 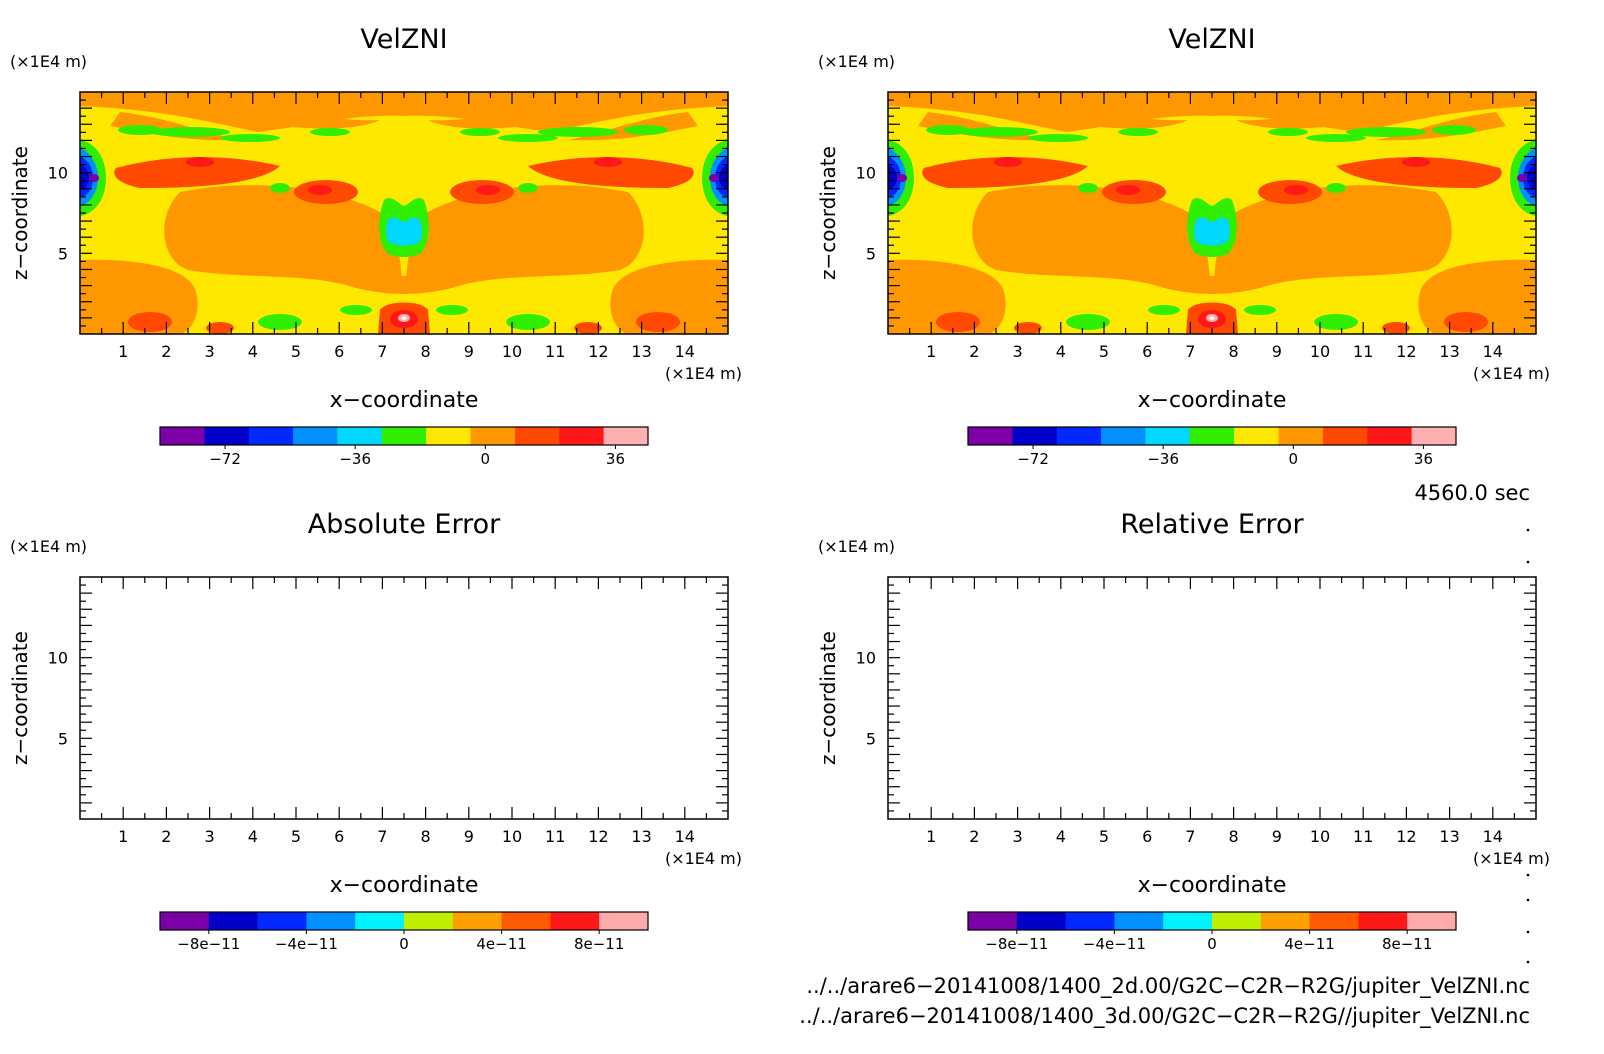 What do you see at coordinates (1016, 944) in the screenshot?
I see `colorbar-tick-label: −8e−11` at bounding box center [1016, 944].